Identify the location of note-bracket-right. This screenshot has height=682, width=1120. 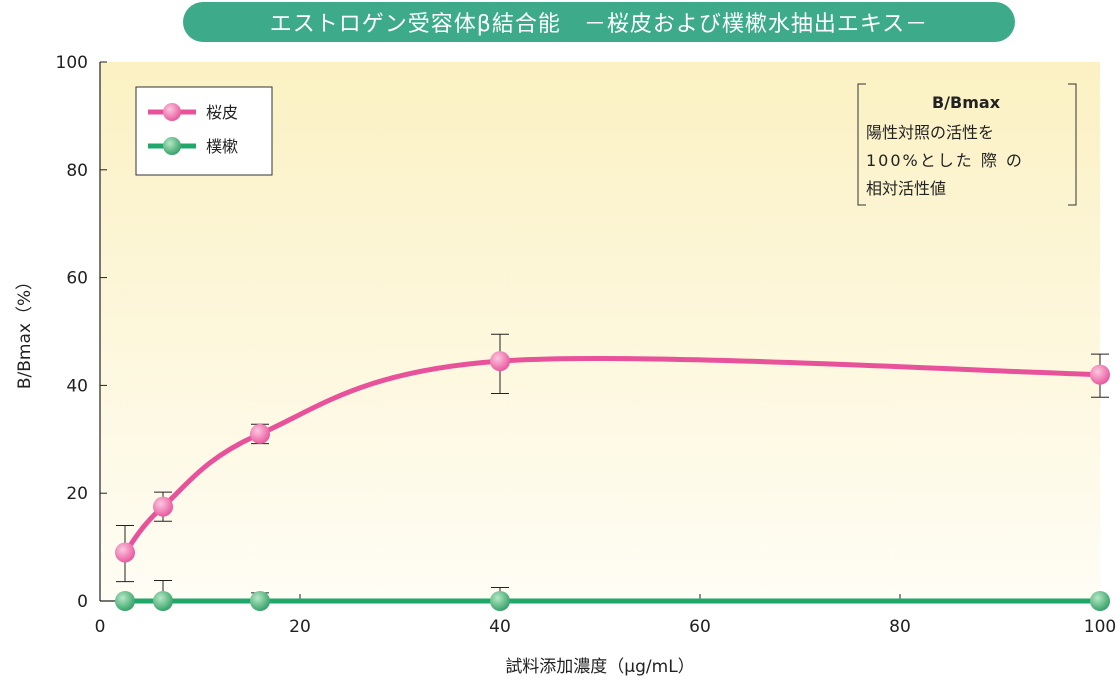
(1072, 144).